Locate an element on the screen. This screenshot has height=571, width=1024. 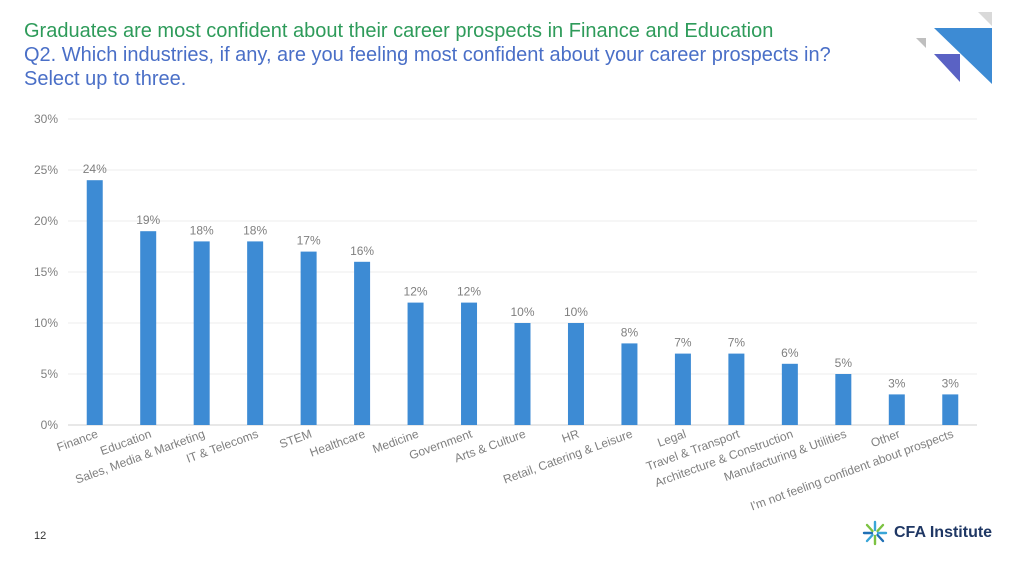
data-label: 16% is located at coordinates (362, 251).